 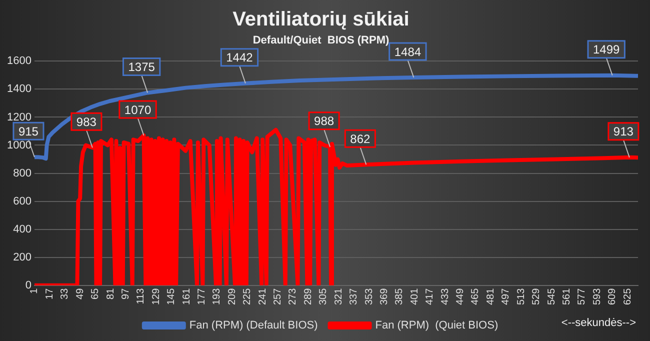 What do you see at coordinates (22, 173) in the screenshot?
I see `y-tick-label: 800` at bounding box center [22, 173].